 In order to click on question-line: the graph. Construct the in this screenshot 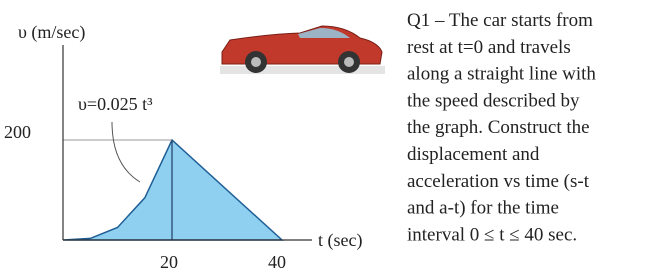, I will do `click(498, 127)`.